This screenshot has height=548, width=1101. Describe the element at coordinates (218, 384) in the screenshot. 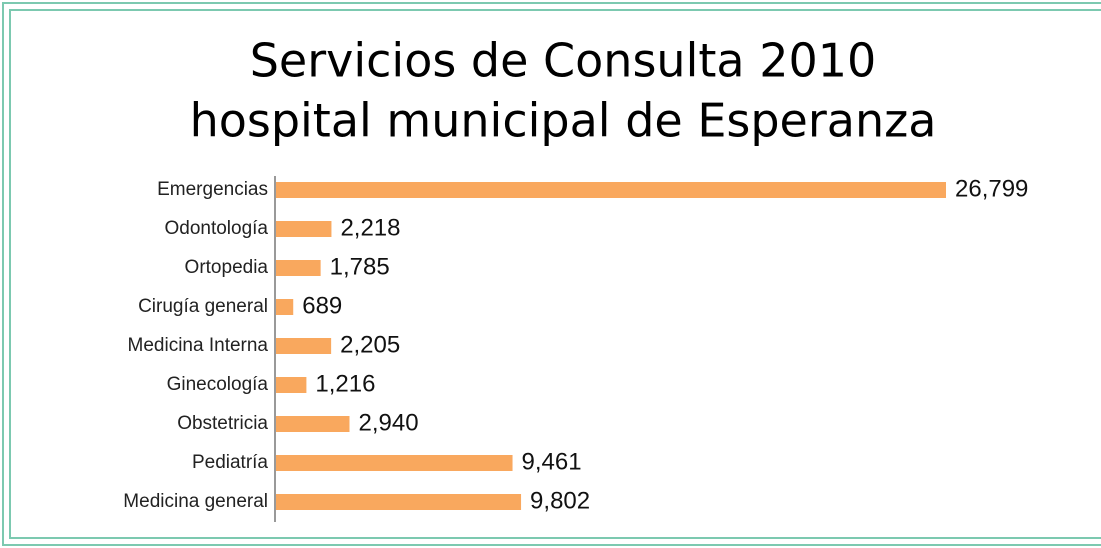

I see `y-tick-label: Ginecología` at that location.